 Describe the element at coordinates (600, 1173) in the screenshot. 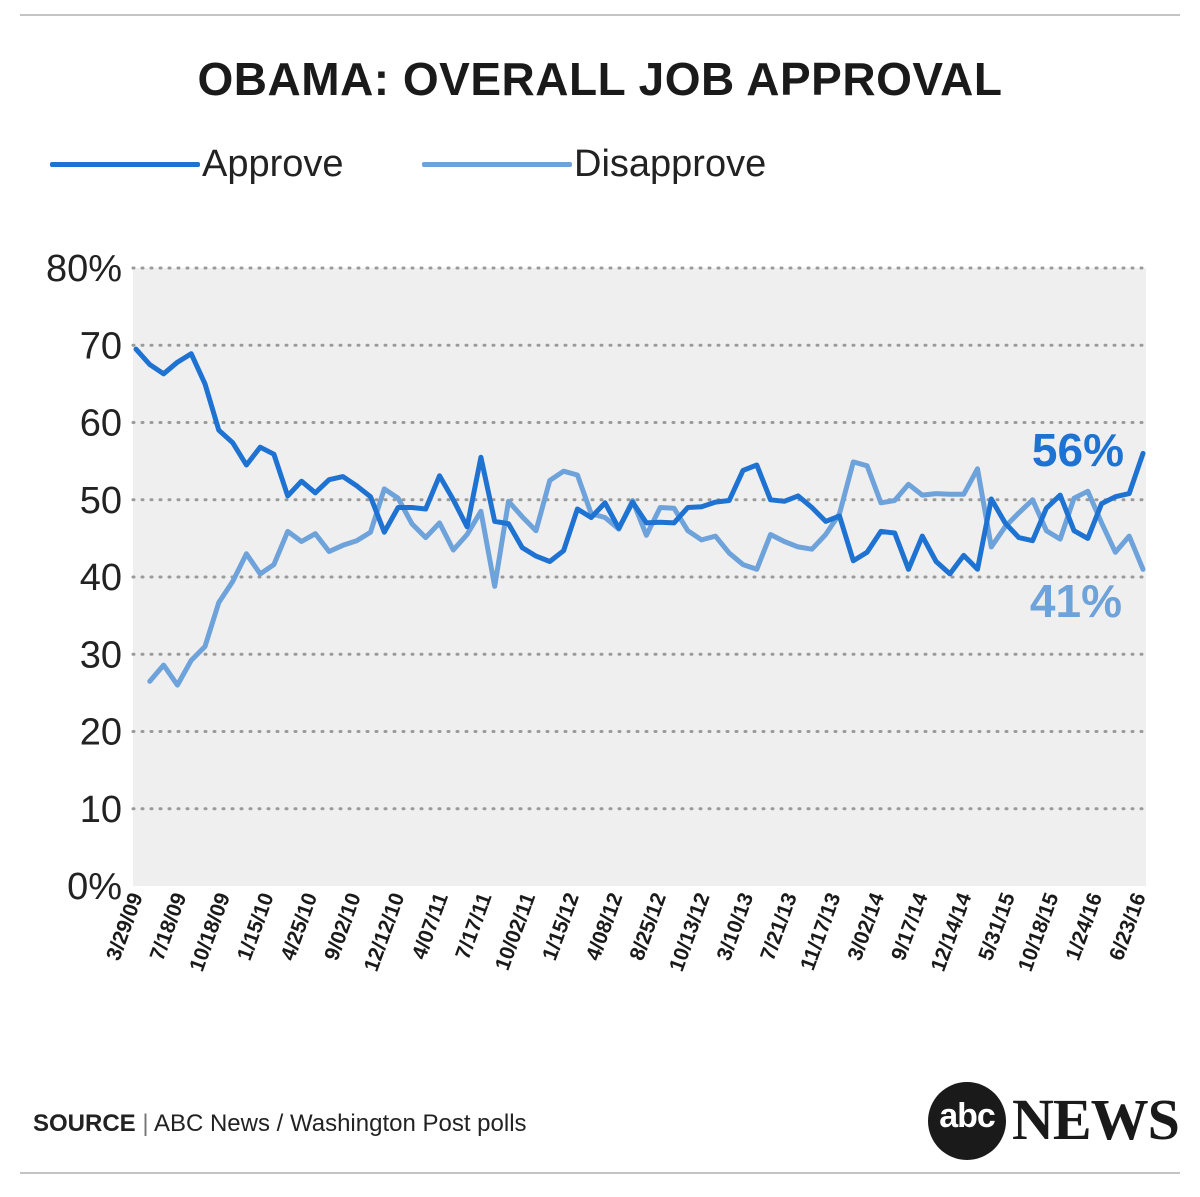

I see `bottom-rule` at that location.